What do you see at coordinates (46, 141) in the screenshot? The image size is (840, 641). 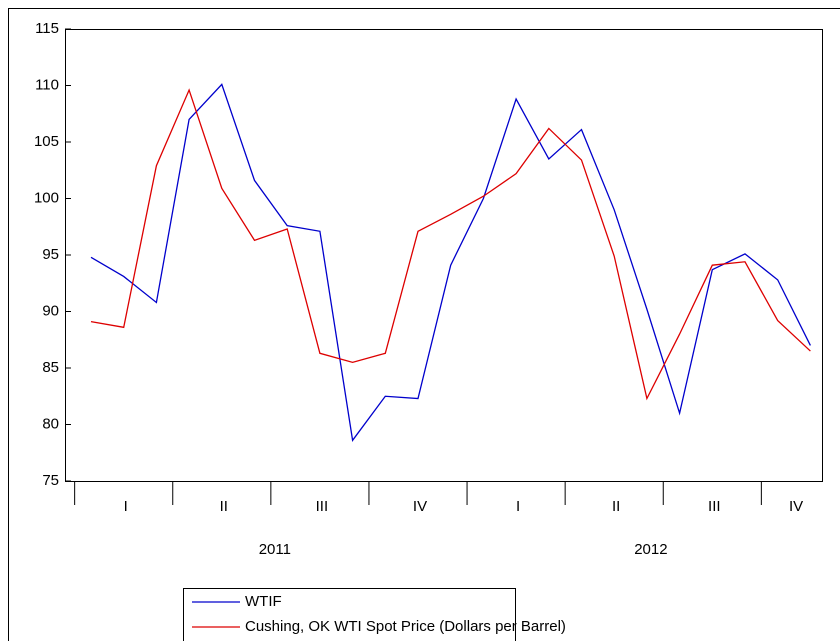 I see `y-tick-label: 105` at bounding box center [46, 141].